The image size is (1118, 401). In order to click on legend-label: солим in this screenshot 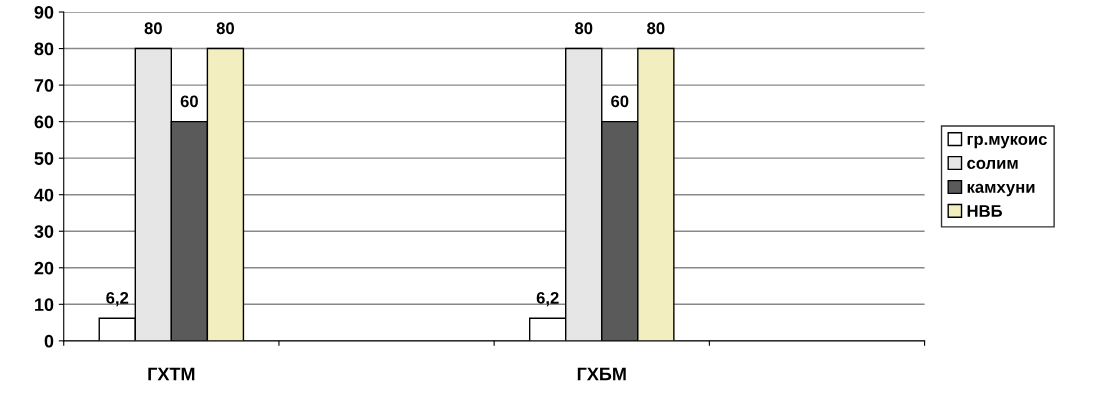, I will do `click(992, 164)`.